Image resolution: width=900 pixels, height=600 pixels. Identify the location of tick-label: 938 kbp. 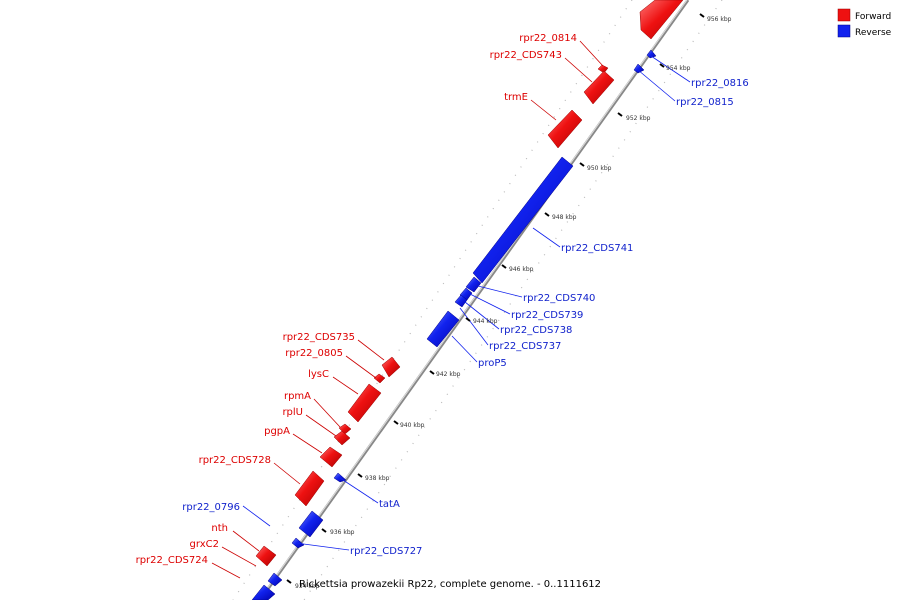
(377, 478).